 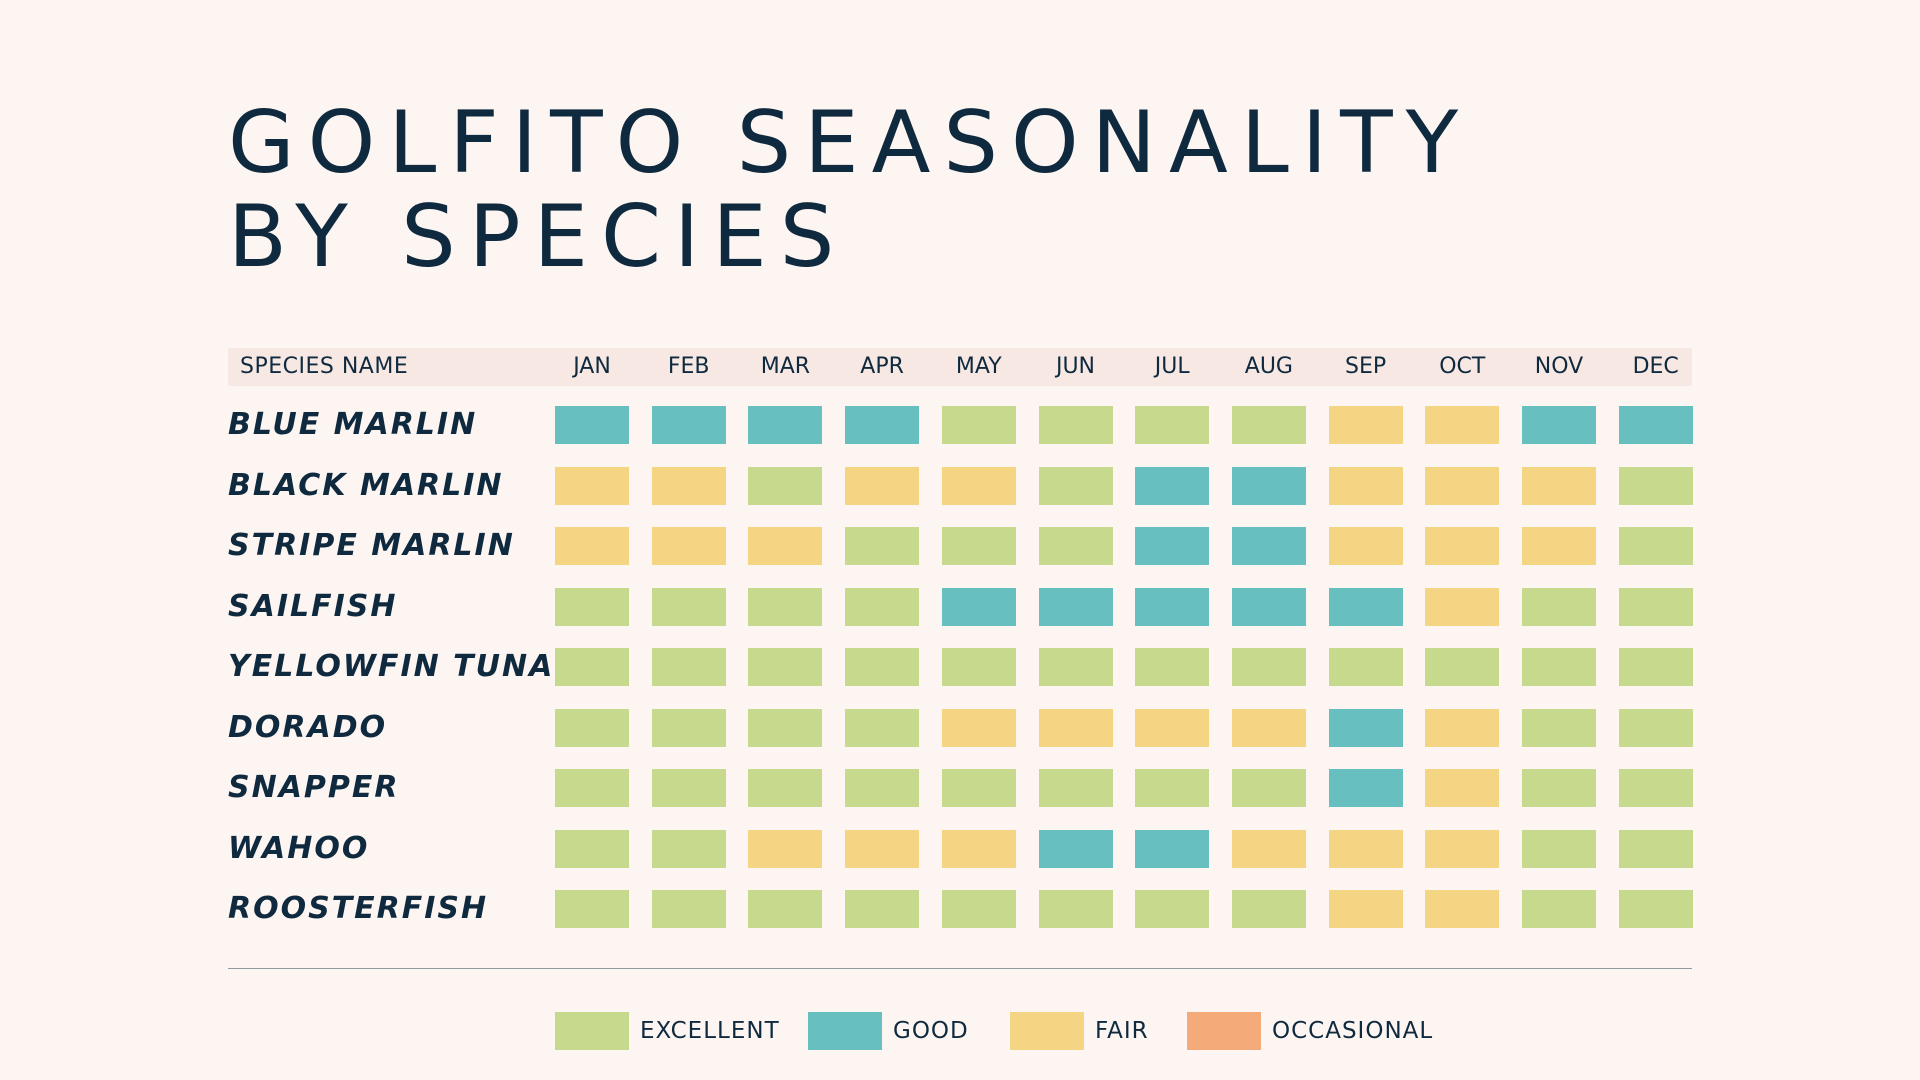 I want to click on title-line-2: BY SPECIES, so click(x=538, y=237).